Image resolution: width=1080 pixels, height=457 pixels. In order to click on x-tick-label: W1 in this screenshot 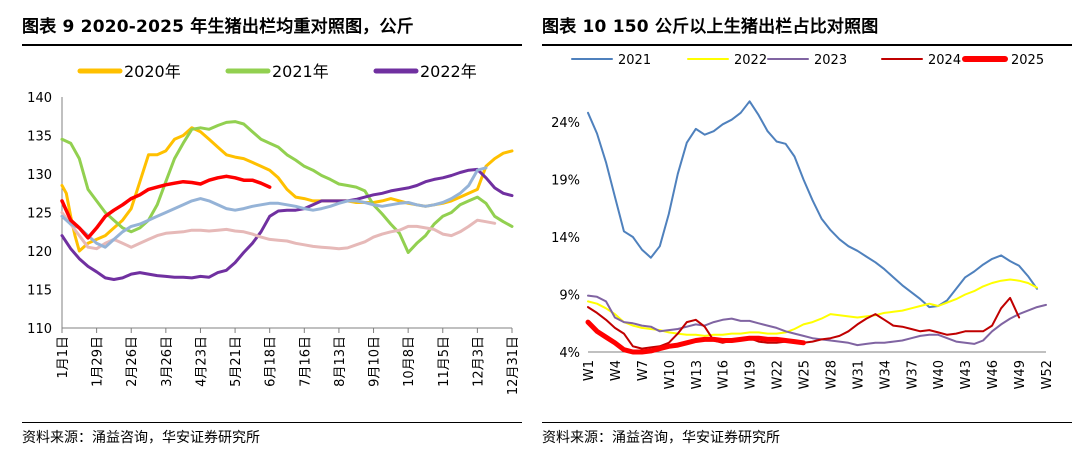, I will do `click(589, 370)`.